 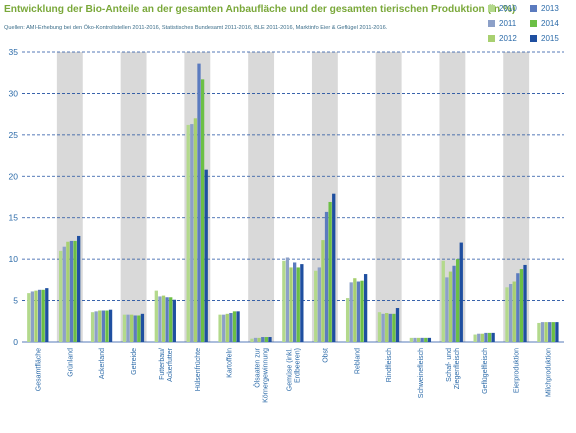 I want to click on legend-item: 2010, so click(x=502, y=8).